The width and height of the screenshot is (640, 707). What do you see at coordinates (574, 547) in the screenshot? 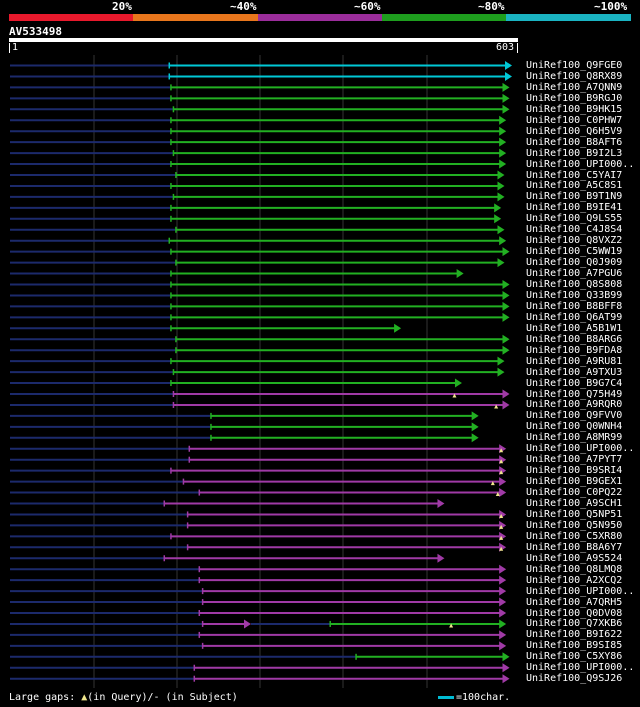
I see `hit-label: UniRef100_B8A6Y7` at bounding box center [574, 547].